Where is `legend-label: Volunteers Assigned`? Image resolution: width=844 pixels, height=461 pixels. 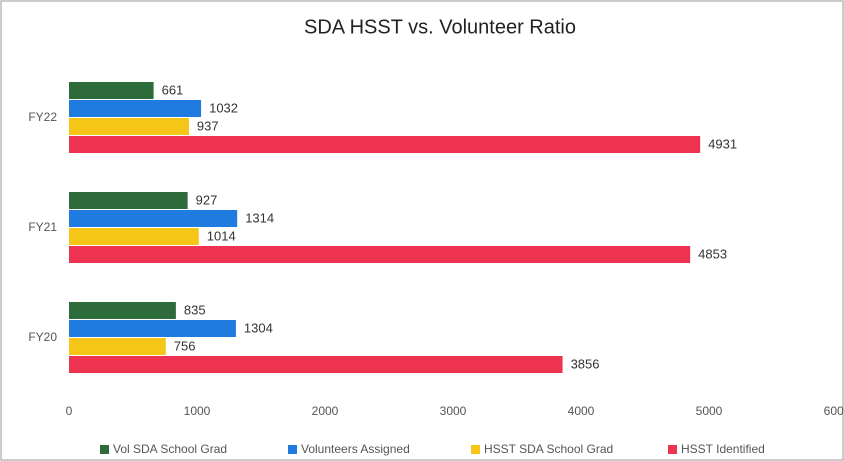
legend-label: Volunteers Assigned is located at coordinates (355, 449).